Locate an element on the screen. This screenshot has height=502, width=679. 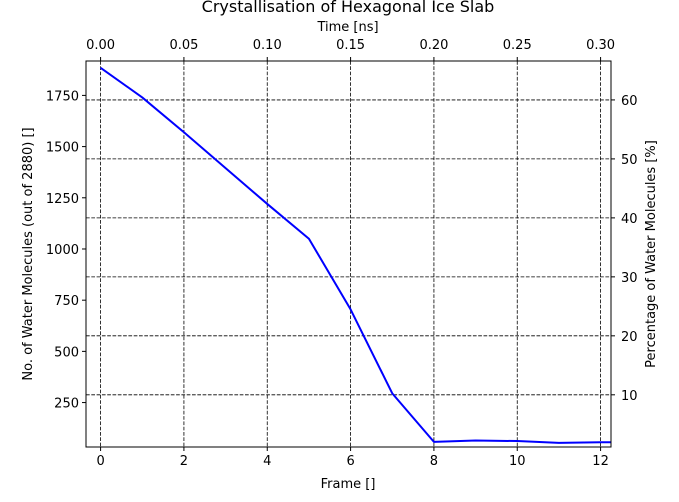
y-tick-label: 1500 is located at coordinates (62, 148).